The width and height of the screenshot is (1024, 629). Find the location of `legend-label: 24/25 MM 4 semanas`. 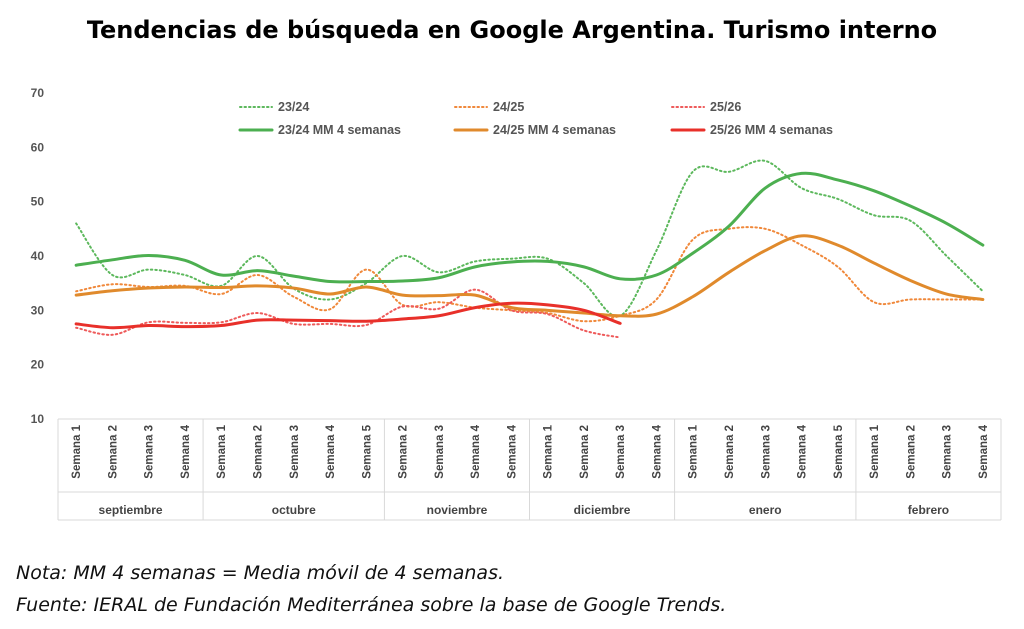

legend-label: 24/25 MM 4 semanas is located at coordinates (554, 130).